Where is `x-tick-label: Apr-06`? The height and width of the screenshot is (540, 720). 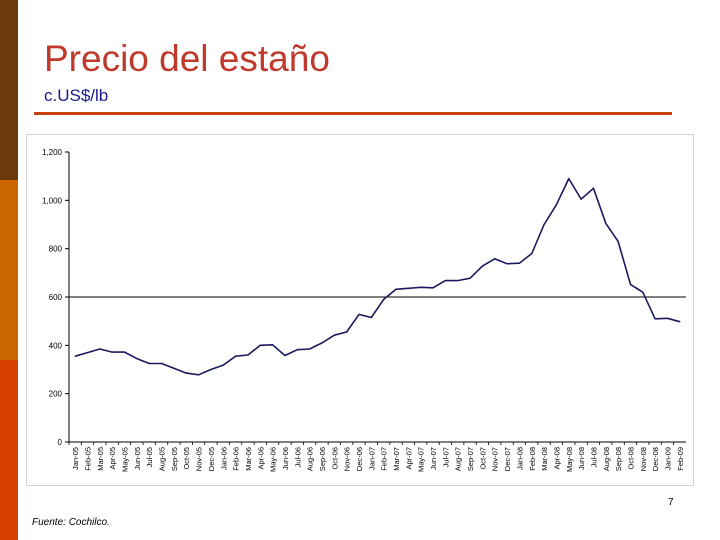 x-tick-label: Apr-06 is located at coordinates (260, 458).